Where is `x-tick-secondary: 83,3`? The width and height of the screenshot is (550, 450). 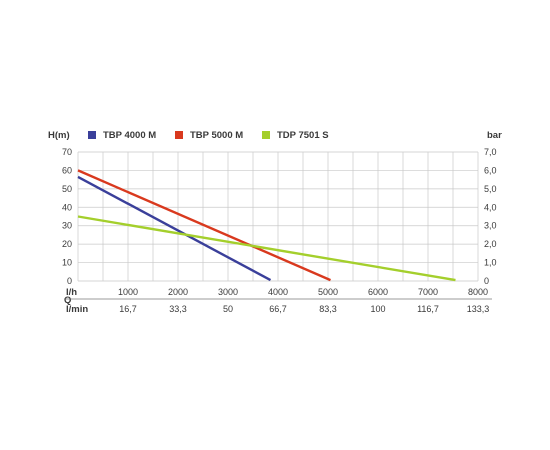
x-tick-secondary: 83,3 is located at coordinates (328, 309).